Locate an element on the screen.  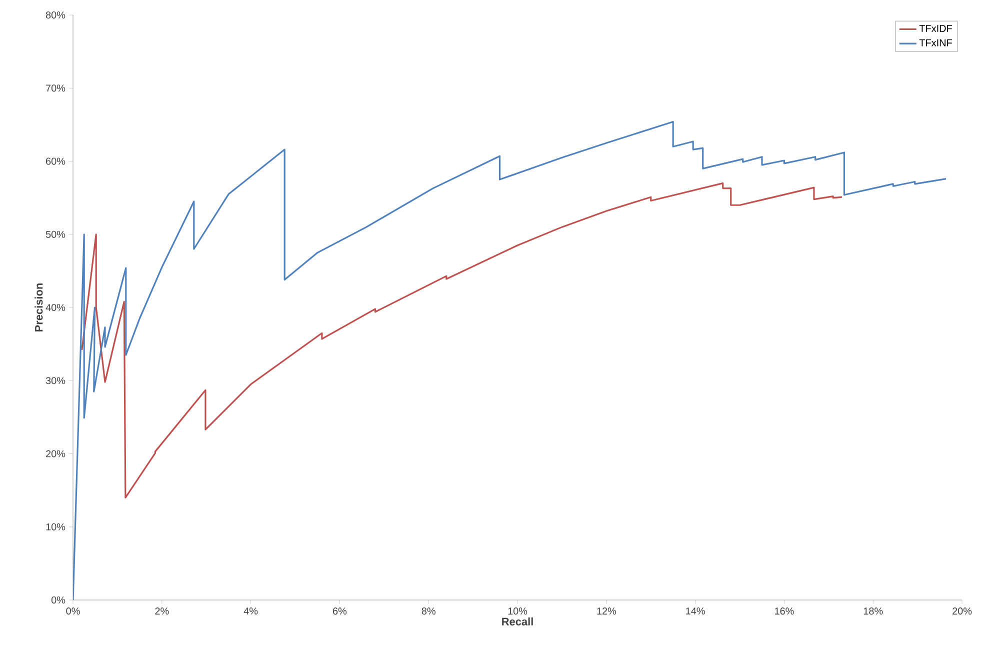
y-tick-label: 10% is located at coordinates (56, 526).